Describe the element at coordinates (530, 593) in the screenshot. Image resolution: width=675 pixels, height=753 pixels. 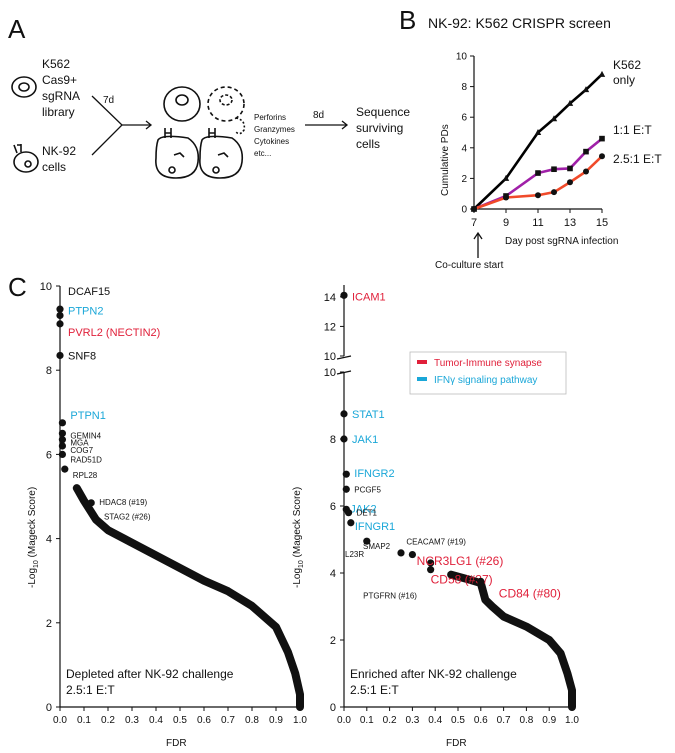
I see `c-gene-label: CD84 (#80)` at that location.